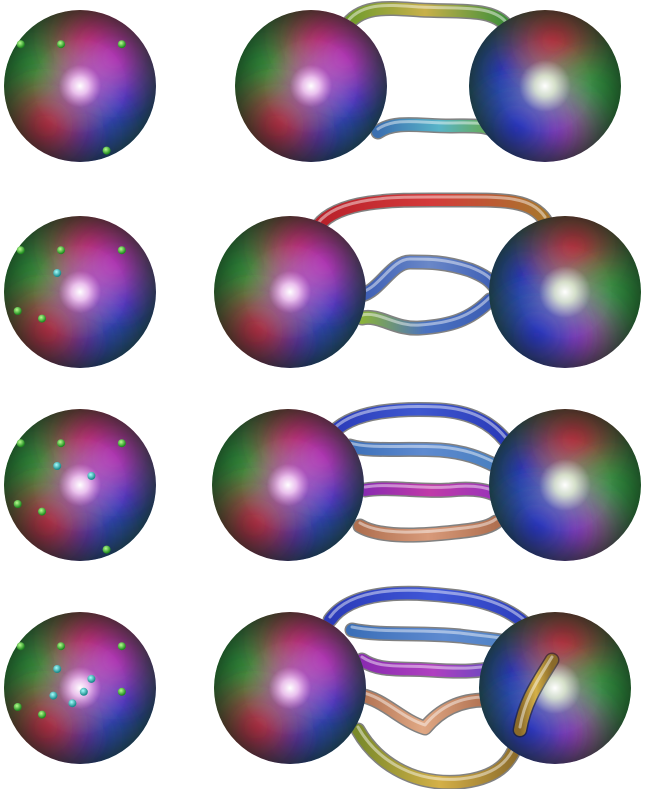 Image resolution: width=647 pixels, height=789 pixels. Describe the element at coordinates (80, 485) in the screenshot. I see `small-sphere-row3` at that location.